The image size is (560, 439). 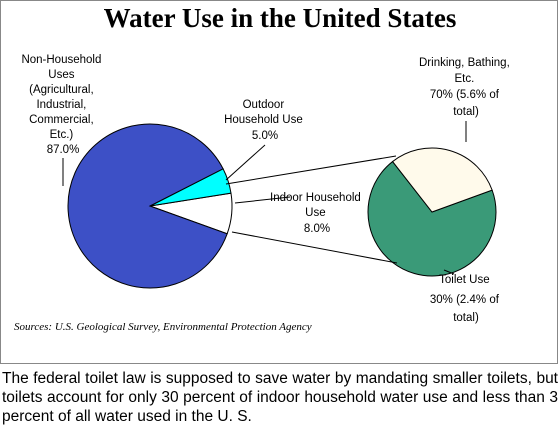 I want to click on label-outdoor: Outdoor Household Use 5.0%, so click(x=265, y=120).